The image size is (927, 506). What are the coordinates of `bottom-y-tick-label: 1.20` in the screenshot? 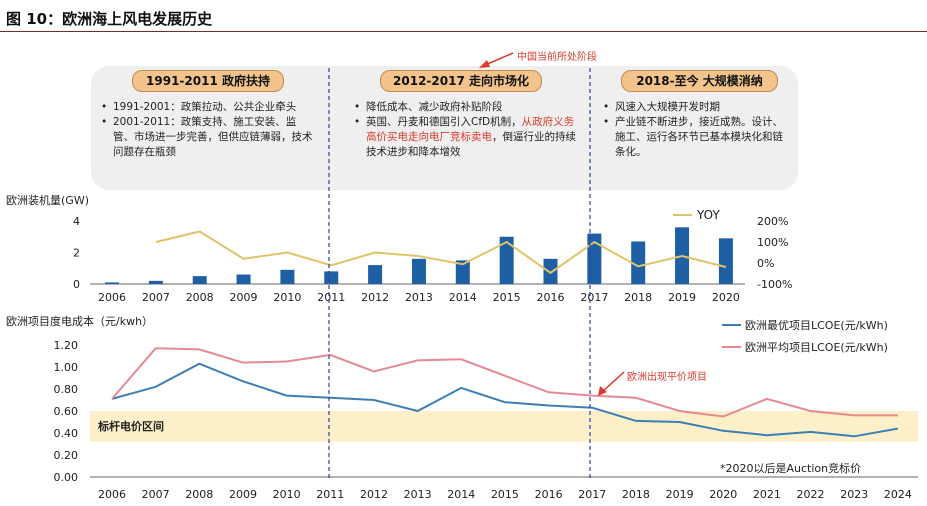 It's located at (66, 345).